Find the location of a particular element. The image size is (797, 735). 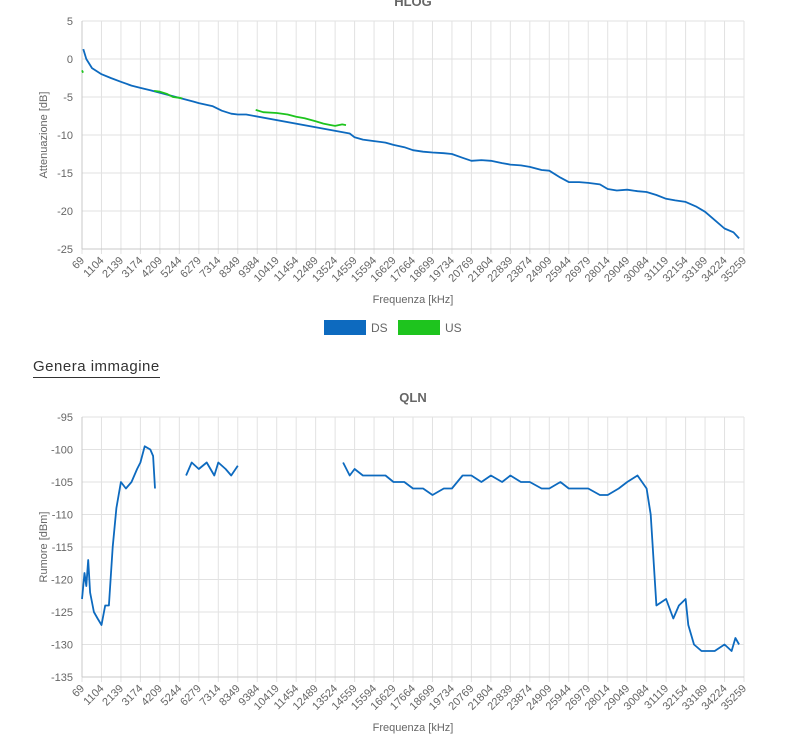

y-tick-label: -115 is located at coordinates (62, 548).